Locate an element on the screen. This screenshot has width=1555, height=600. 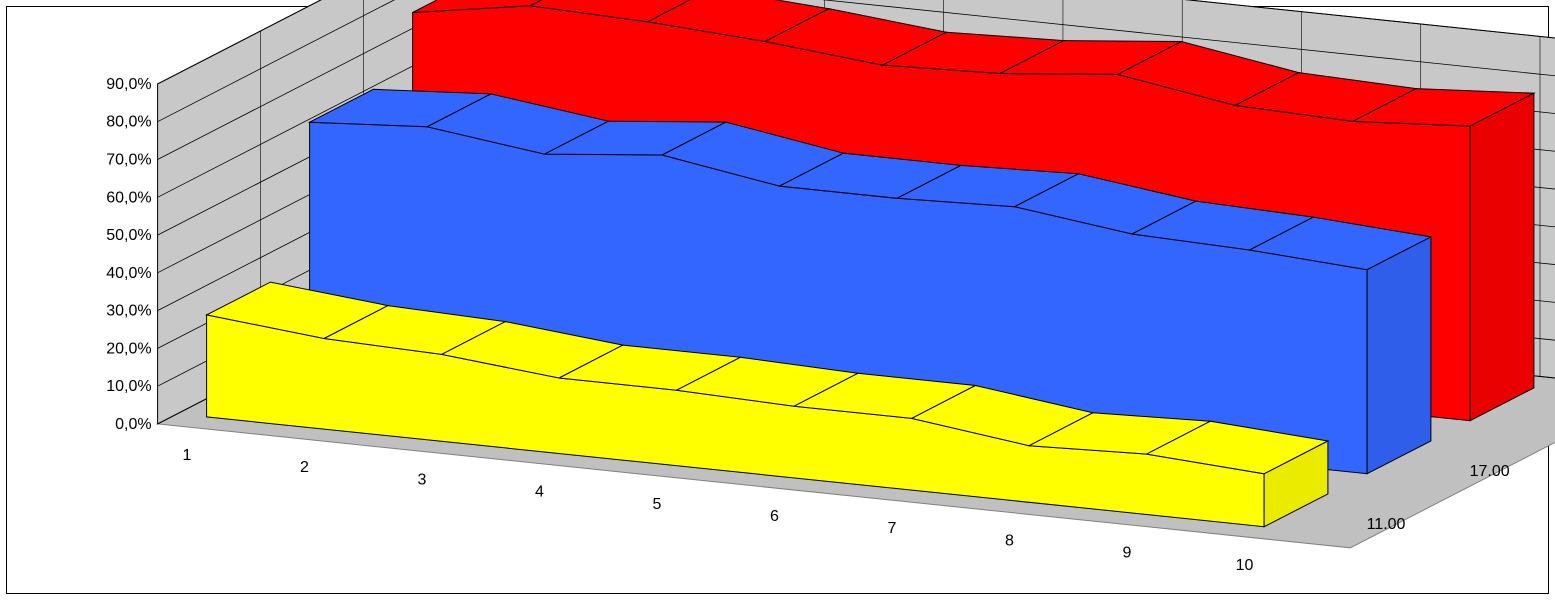
y-tick-label: 70,0% is located at coordinates (128, 160).